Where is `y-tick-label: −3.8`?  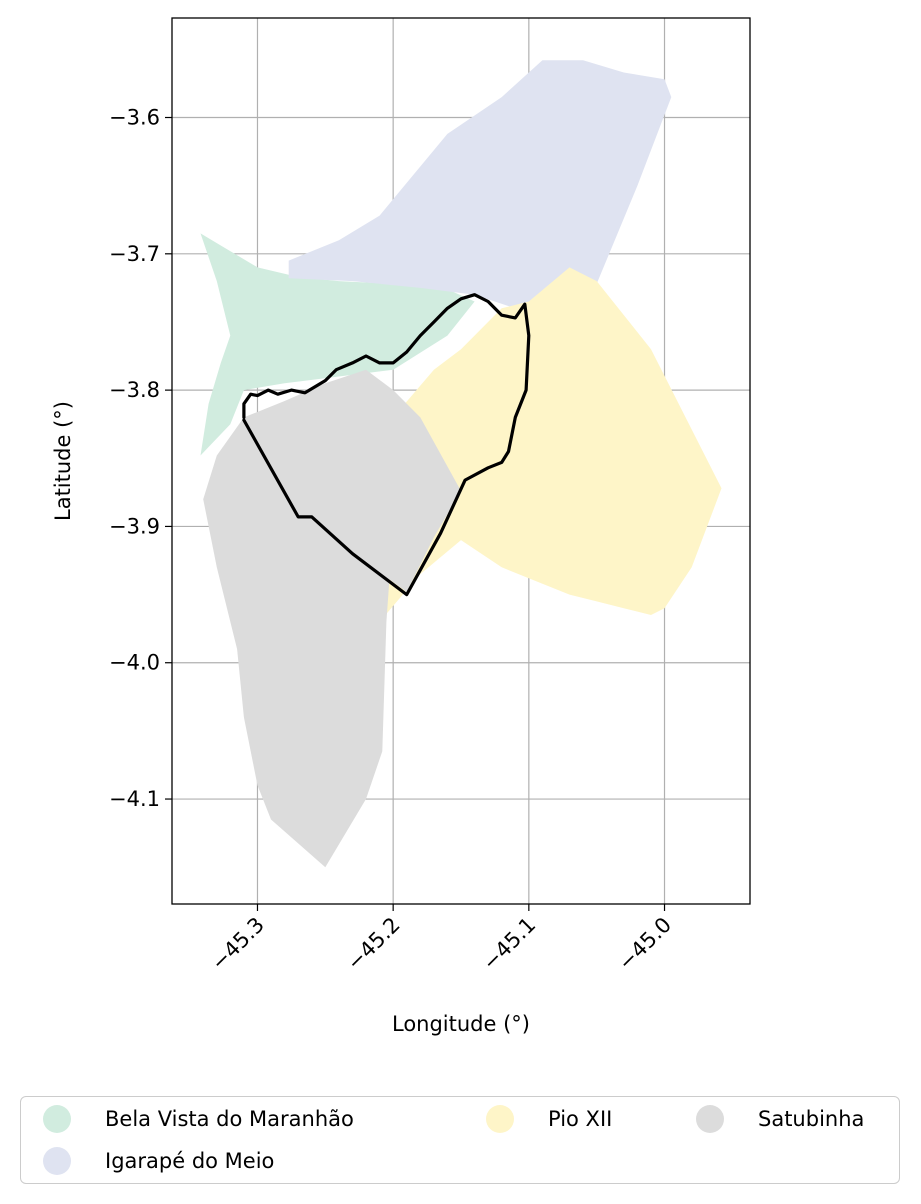
y-tick-label: −3.8 is located at coordinates (134, 390).